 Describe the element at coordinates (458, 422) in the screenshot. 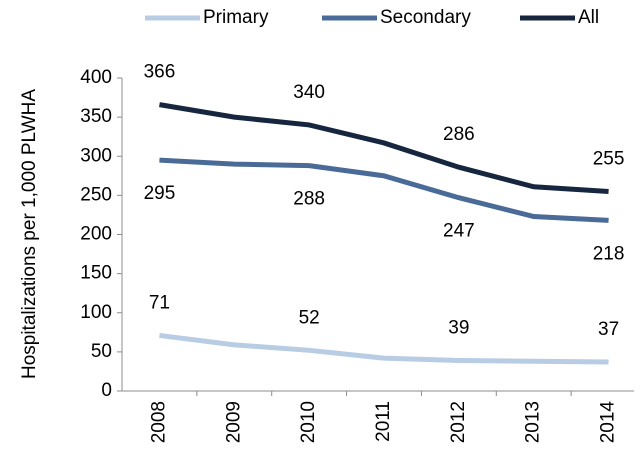

I see `x-tick-label: 2012` at that location.